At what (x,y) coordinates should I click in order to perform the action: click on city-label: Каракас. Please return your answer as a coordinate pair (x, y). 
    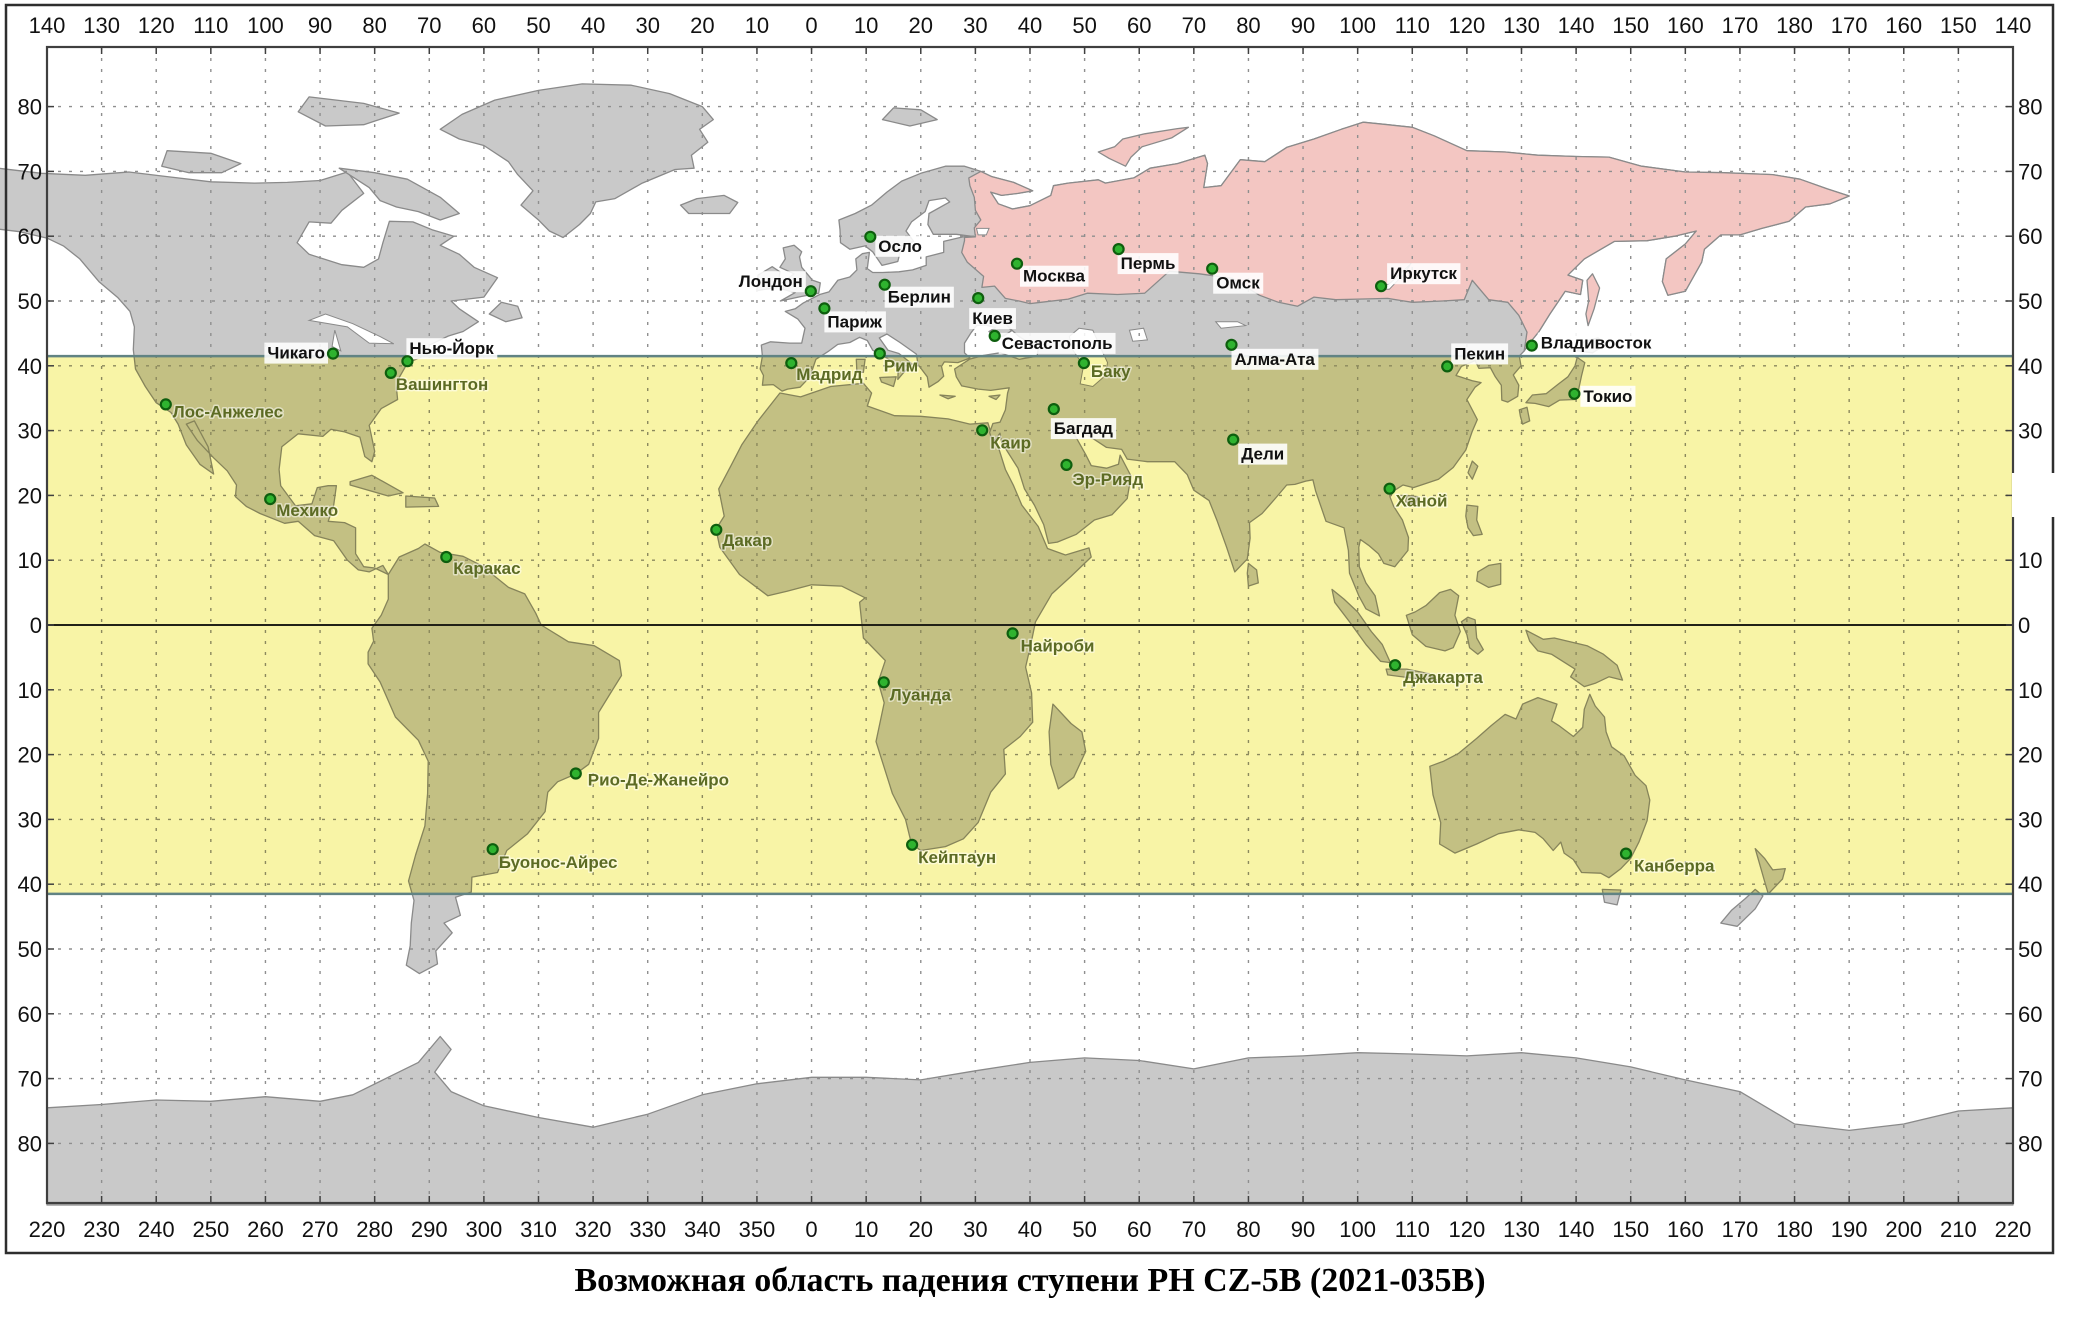
    Looking at the image, I should click on (486, 568).